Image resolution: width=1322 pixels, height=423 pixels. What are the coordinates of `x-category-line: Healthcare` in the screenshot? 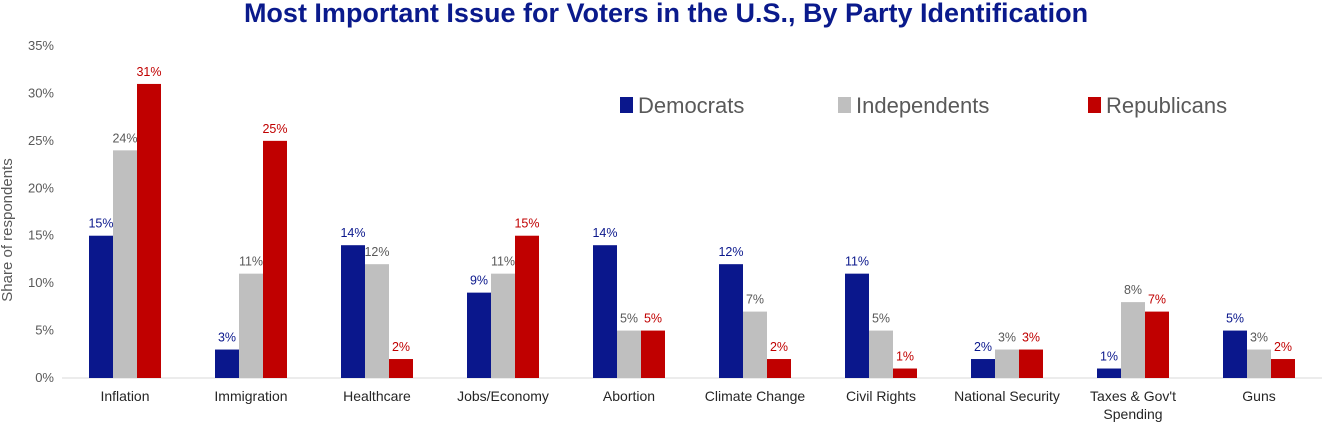 It's located at (377, 396).